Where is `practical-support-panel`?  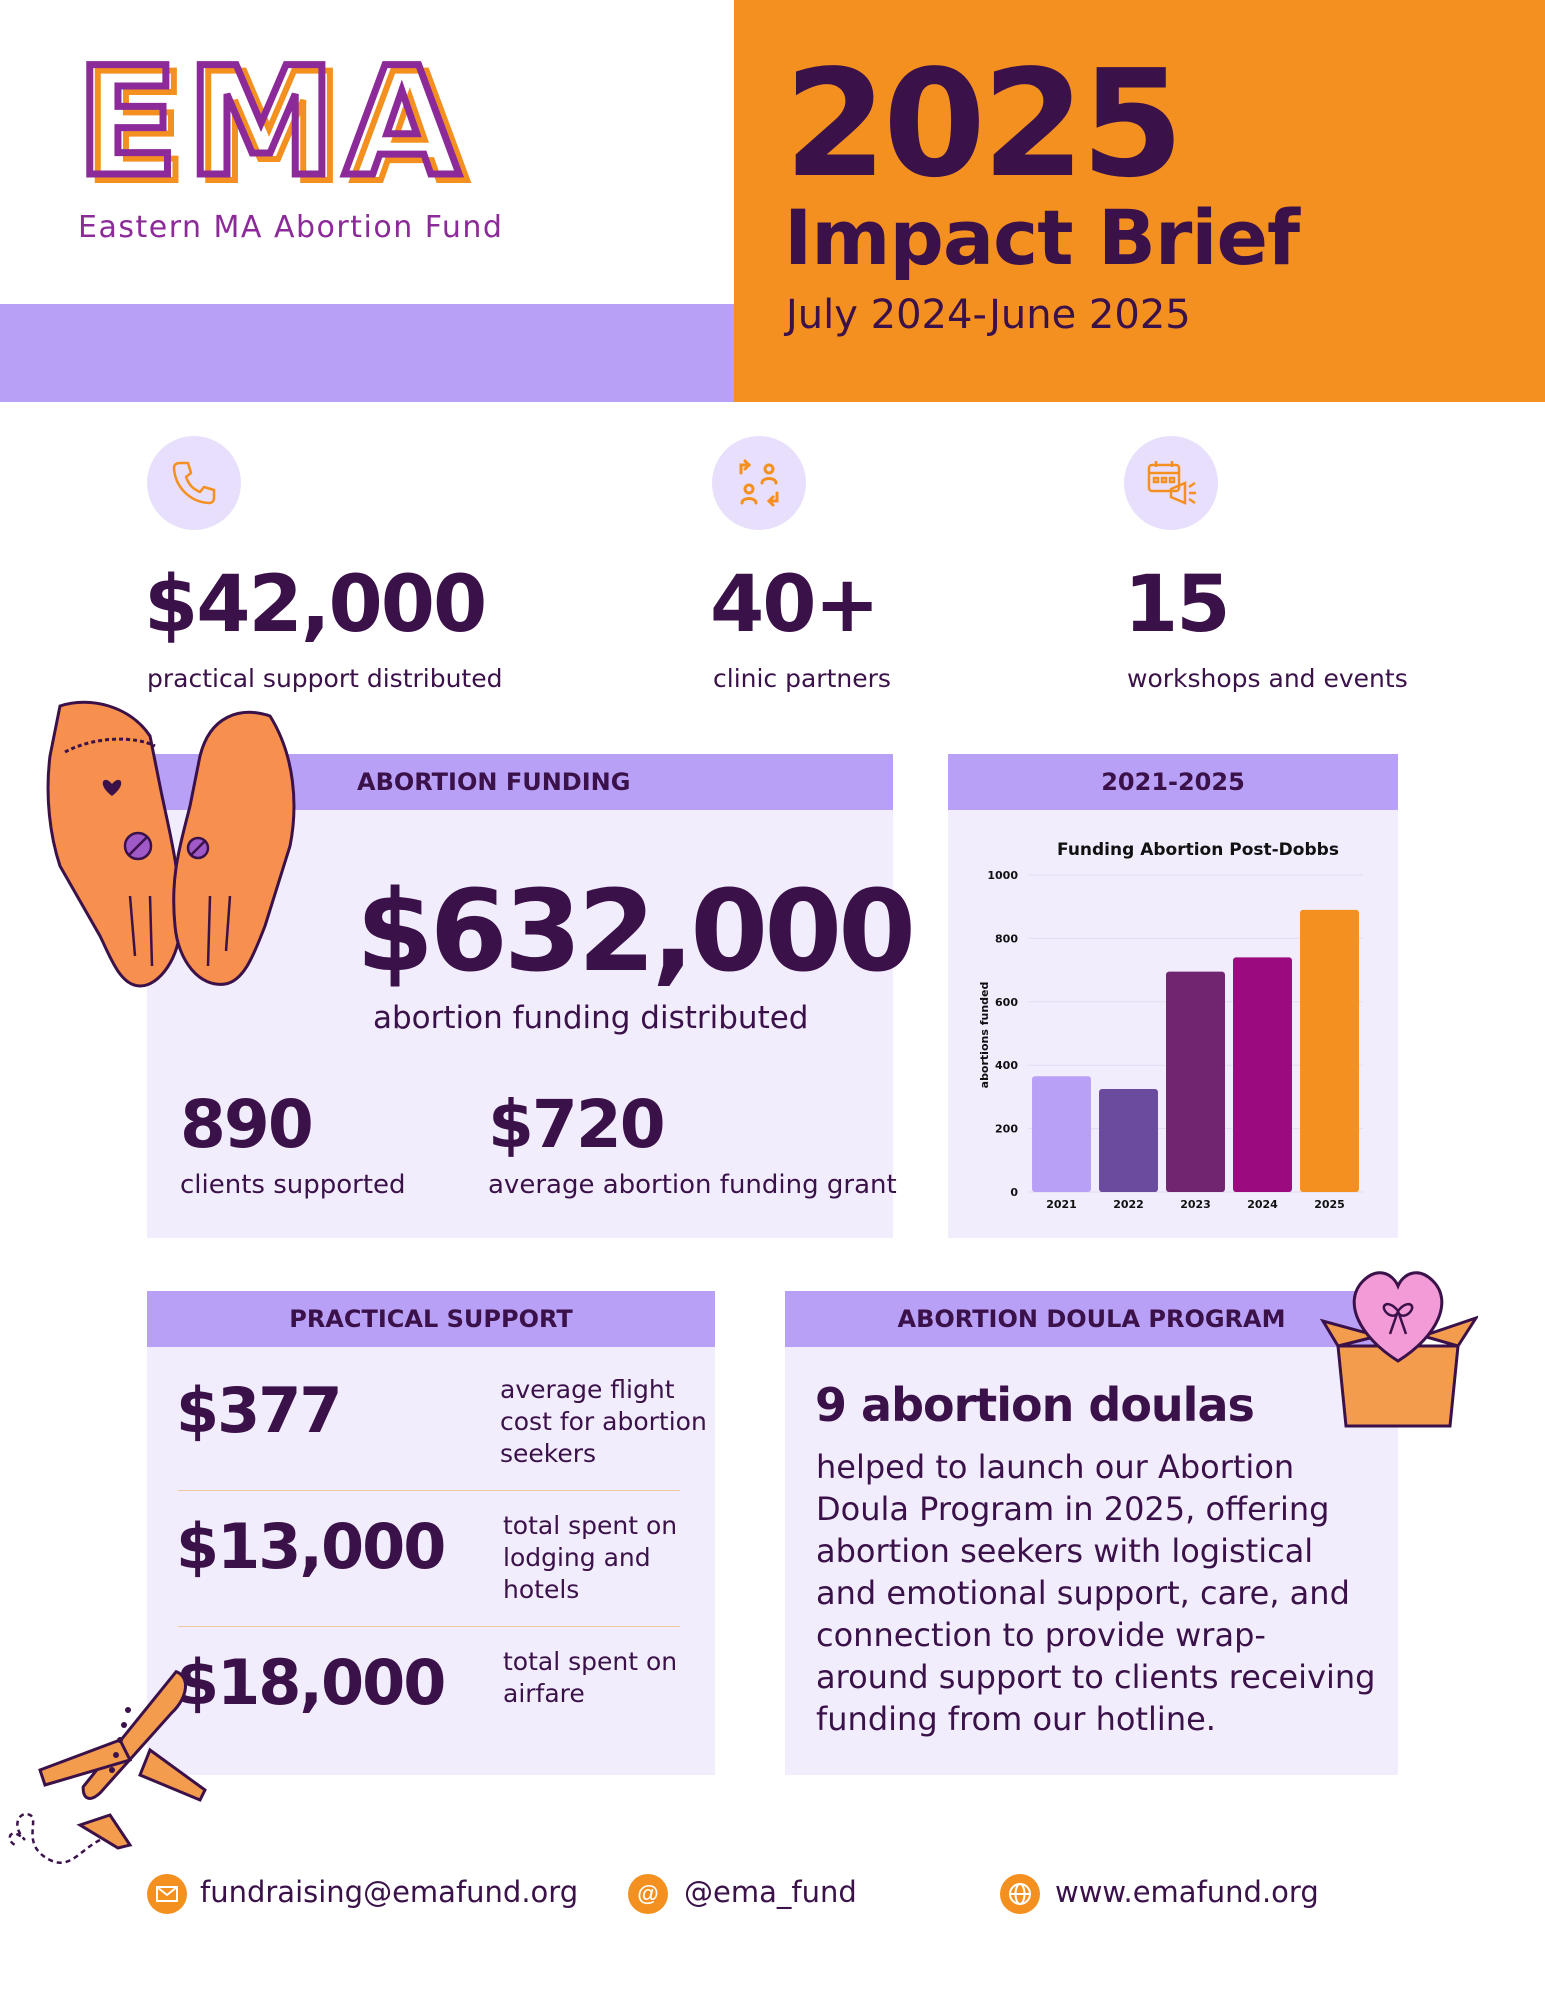 practical-support-panel is located at coordinates (431, 1533).